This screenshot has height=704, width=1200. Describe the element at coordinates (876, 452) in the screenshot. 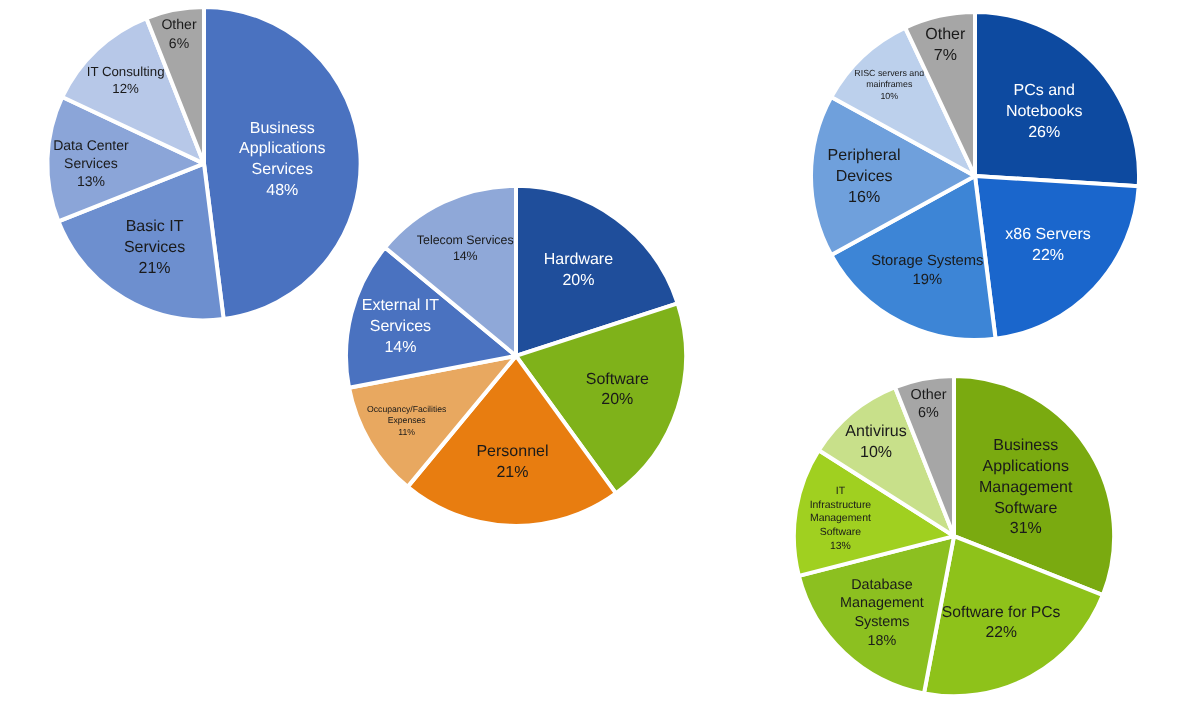

I see `data-label: 10%` at that location.